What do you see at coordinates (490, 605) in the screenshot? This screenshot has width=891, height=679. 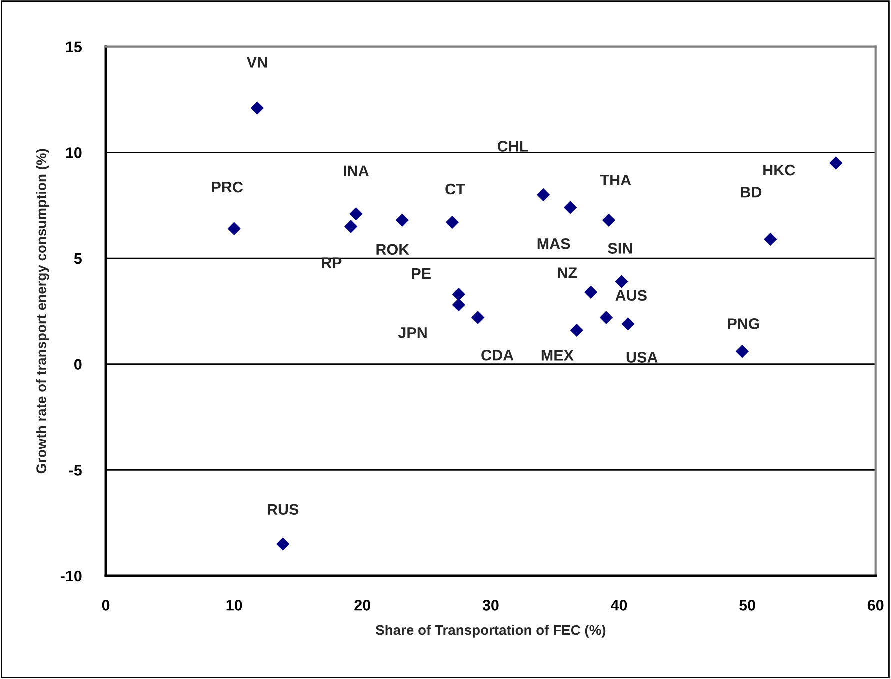 I see `x-tick-label: 30` at bounding box center [490, 605].